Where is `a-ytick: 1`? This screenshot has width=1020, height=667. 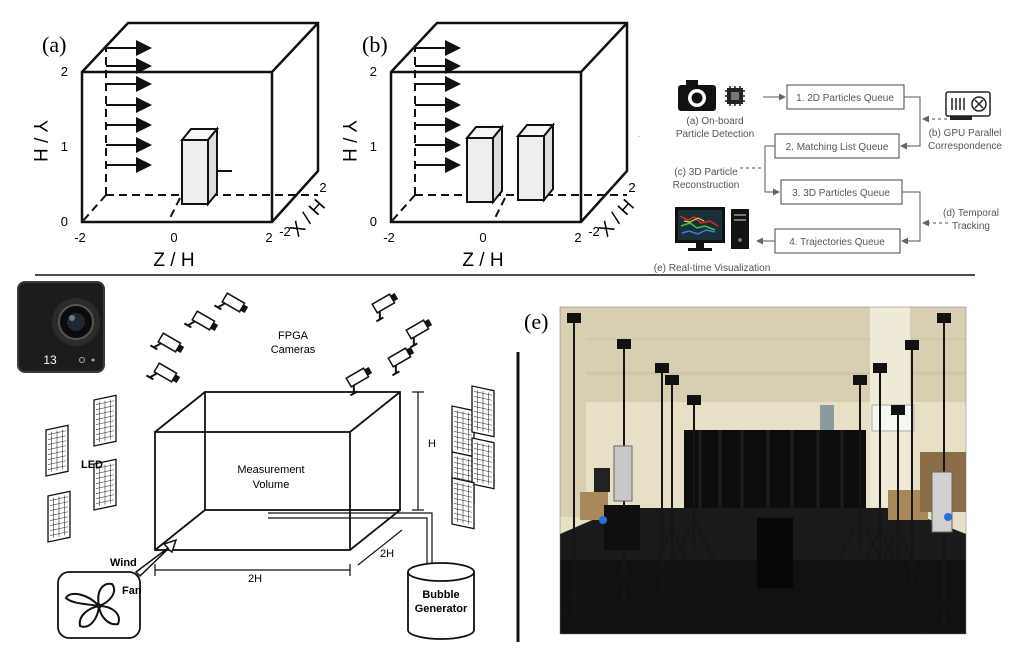
a-ytick: 1 is located at coordinates (64, 146).